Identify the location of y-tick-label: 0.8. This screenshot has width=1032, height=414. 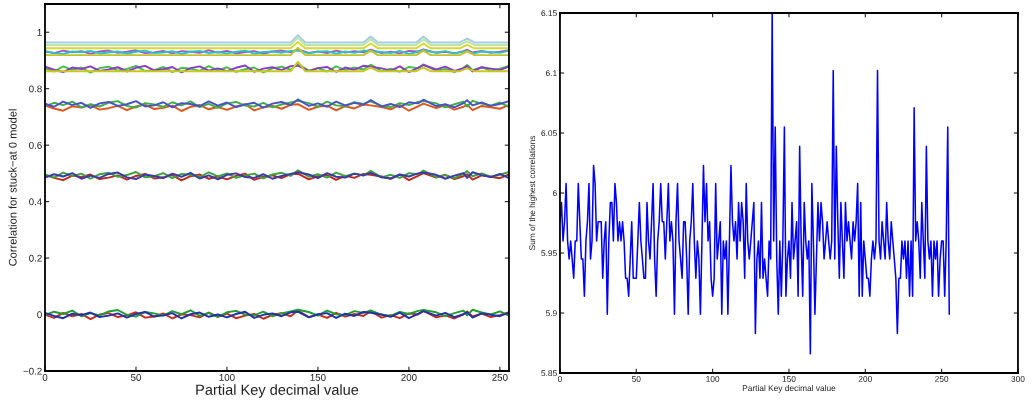
(35, 89).